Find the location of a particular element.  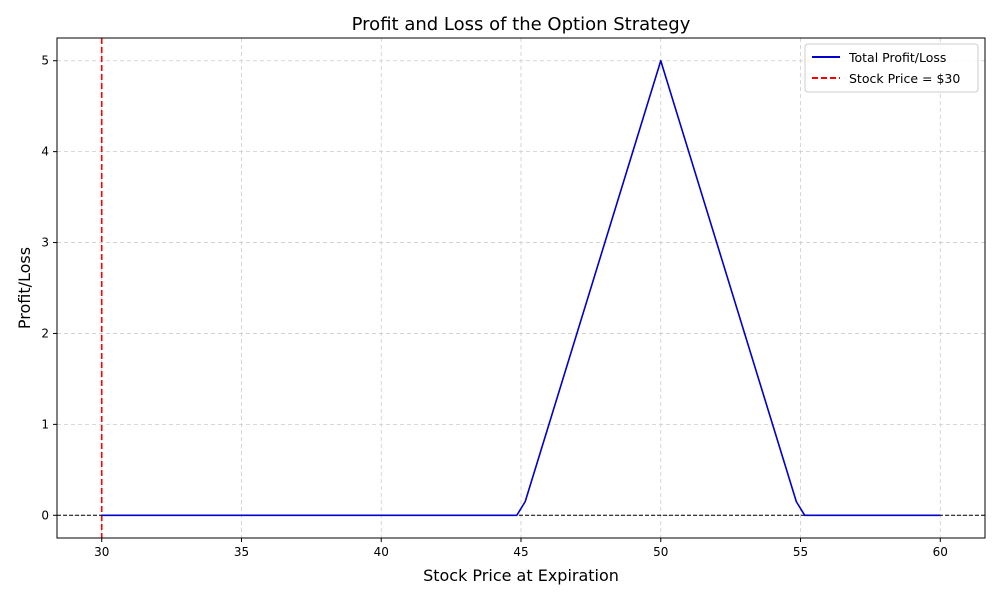

x-tick-label: 55 is located at coordinates (800, 552).